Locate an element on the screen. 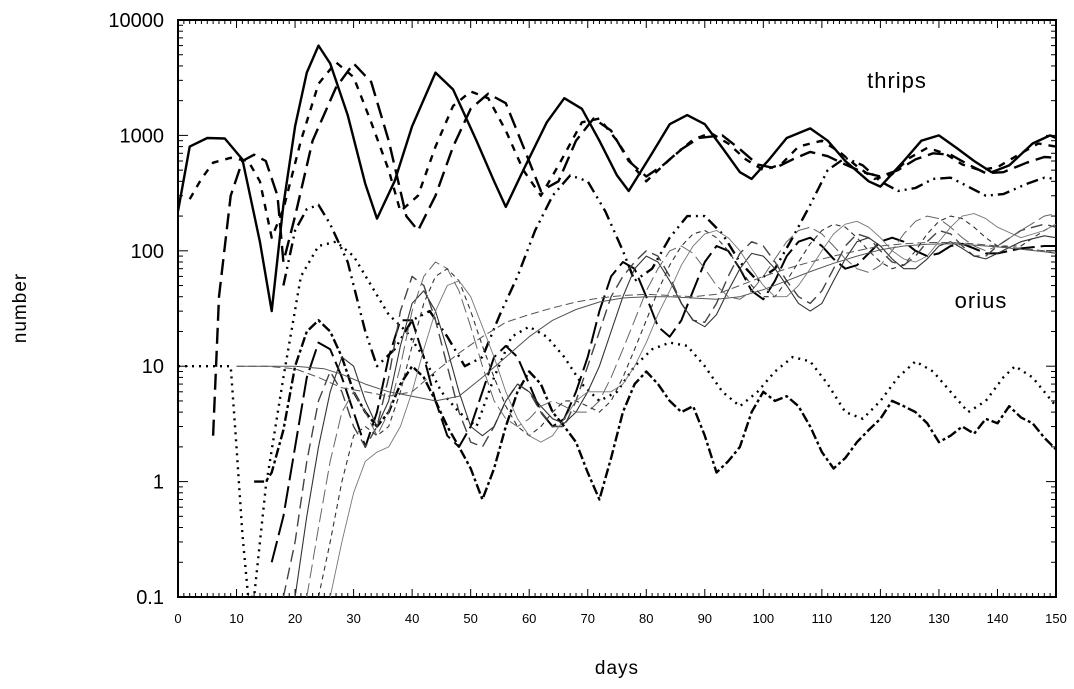 This screenshot has width=1074, height=689. y-tick-label: 10 is located at coordinates (153, 367).